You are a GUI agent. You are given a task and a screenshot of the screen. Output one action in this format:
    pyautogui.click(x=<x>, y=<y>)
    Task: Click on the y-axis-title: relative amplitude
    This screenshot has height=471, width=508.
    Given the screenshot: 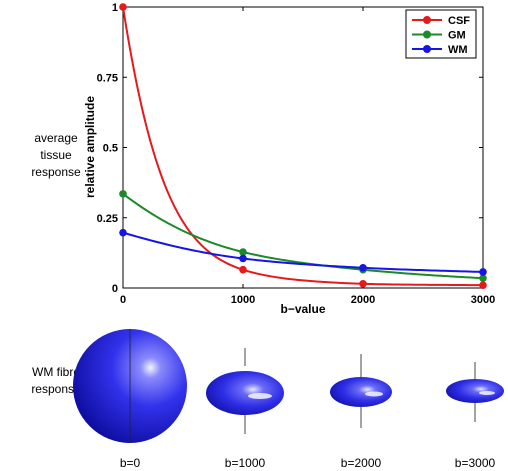 What is the action you would take?
    pyautogui.click(x=90, y=147)
    